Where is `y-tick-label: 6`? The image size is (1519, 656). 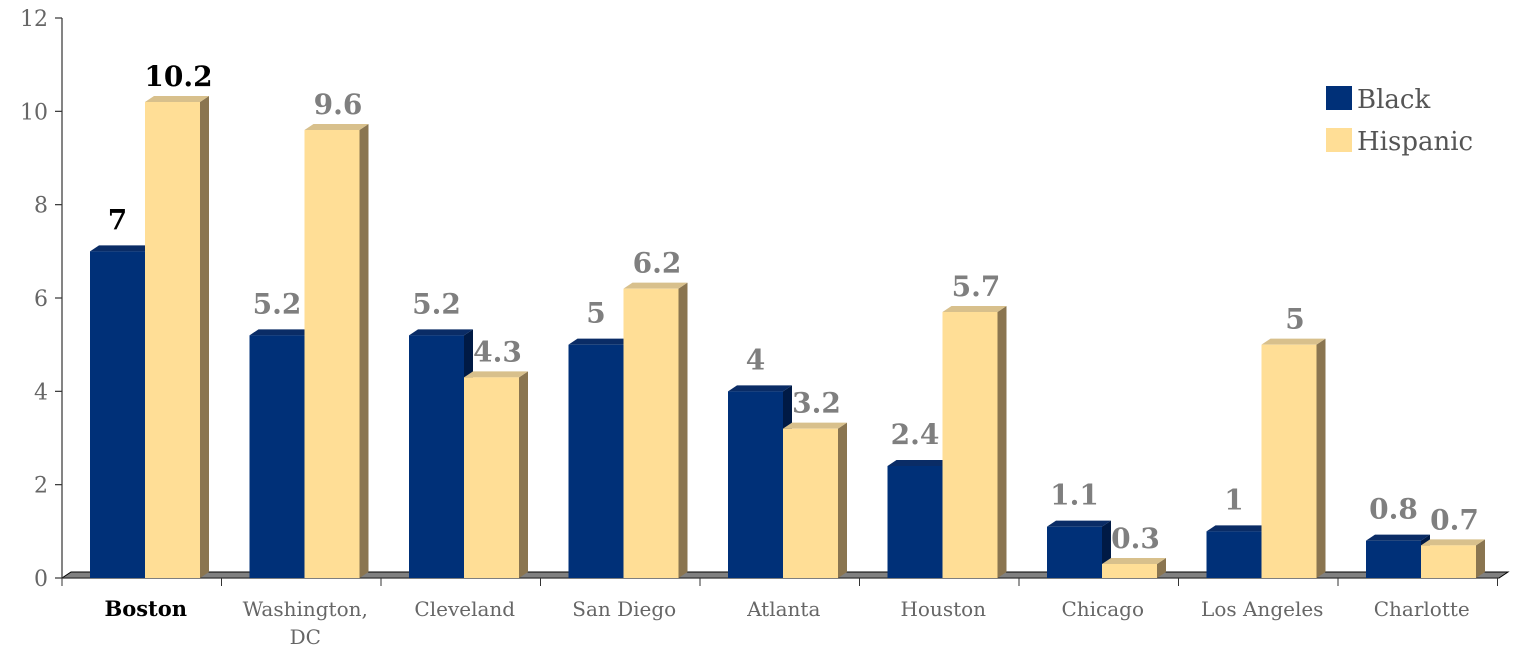
y-tick-label: 6 is located at coordinates (41, 299).